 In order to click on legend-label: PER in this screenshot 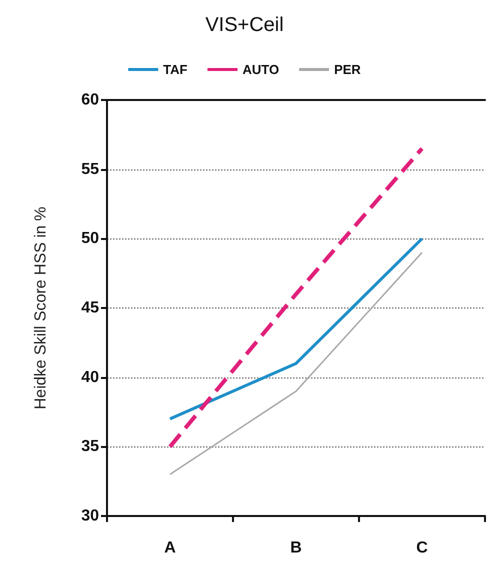, I will do `click(348, 69)`.